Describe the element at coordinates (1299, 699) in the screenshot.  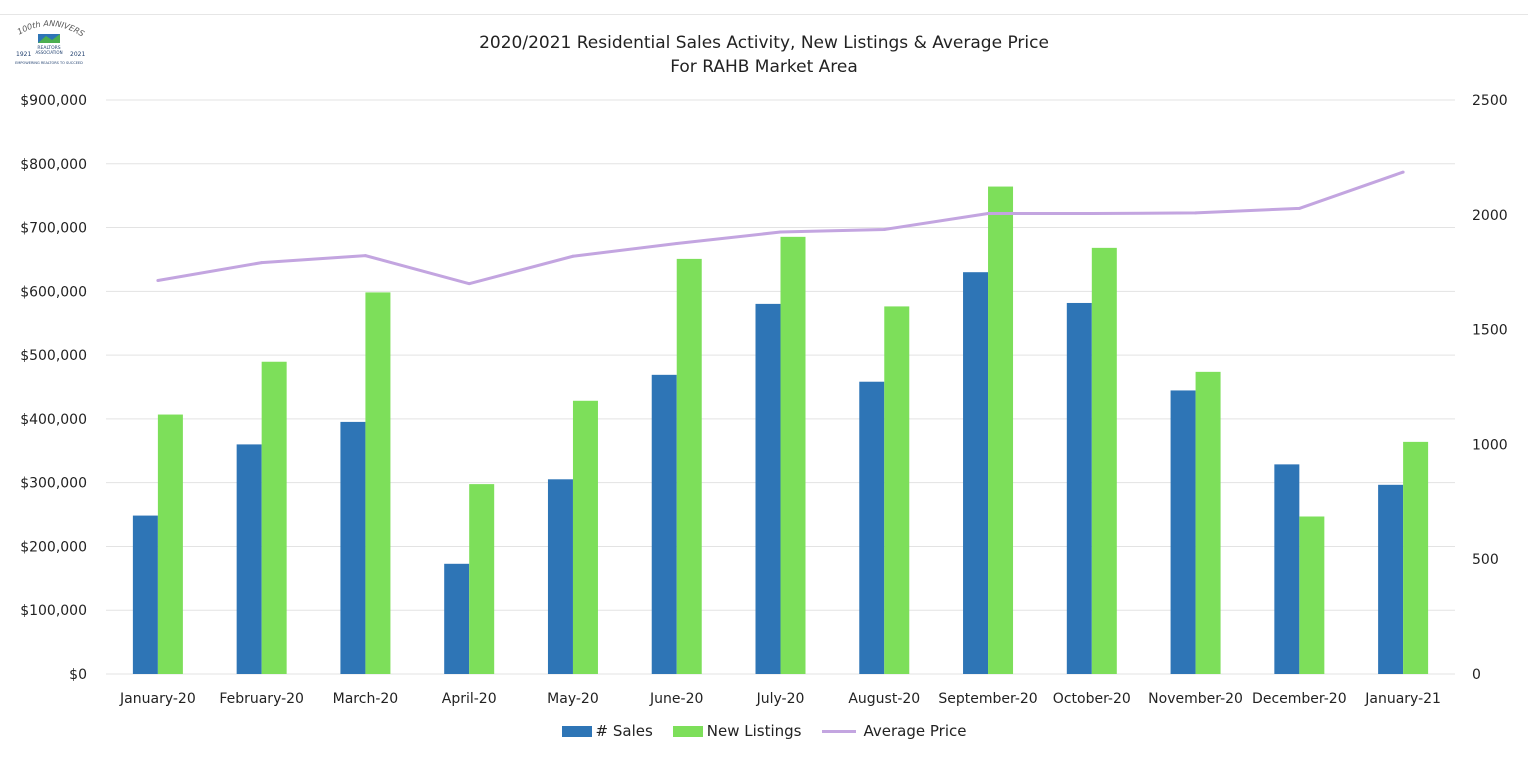
I see `x-axis-tick-label: December-20` at that location.